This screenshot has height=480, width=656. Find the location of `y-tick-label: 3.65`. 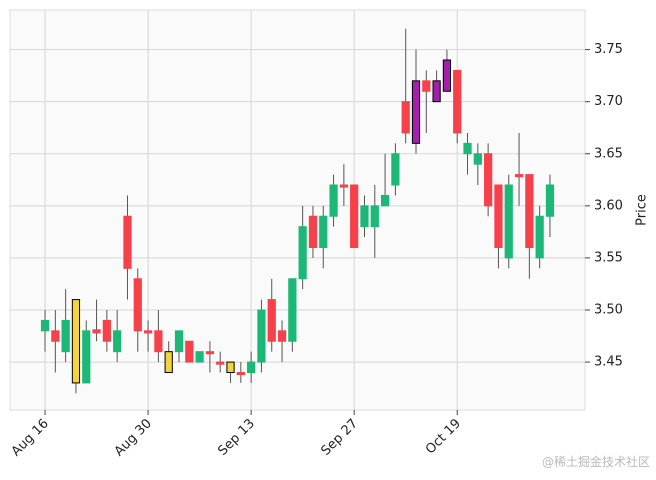

y-tick-label: 3.65 is located at coordinates (608, 153).